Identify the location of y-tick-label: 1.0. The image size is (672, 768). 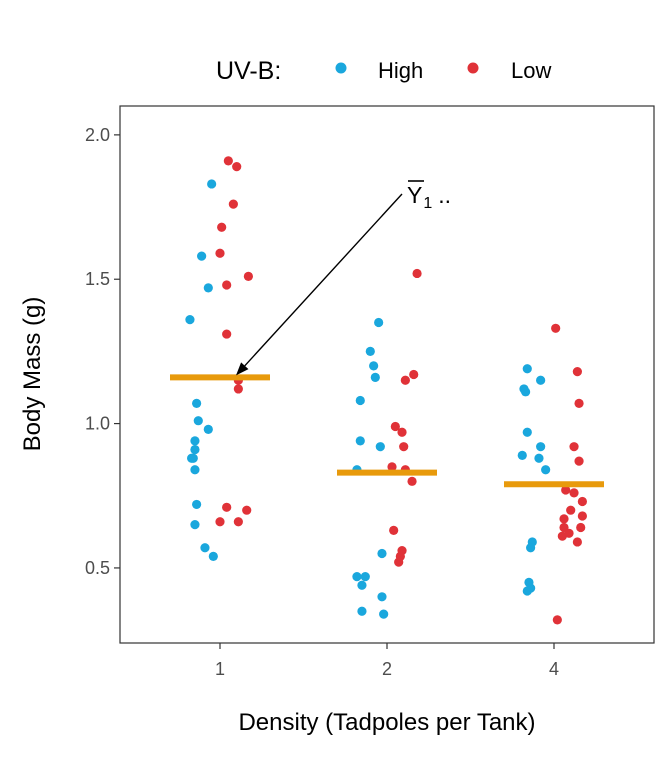
(97, 424).